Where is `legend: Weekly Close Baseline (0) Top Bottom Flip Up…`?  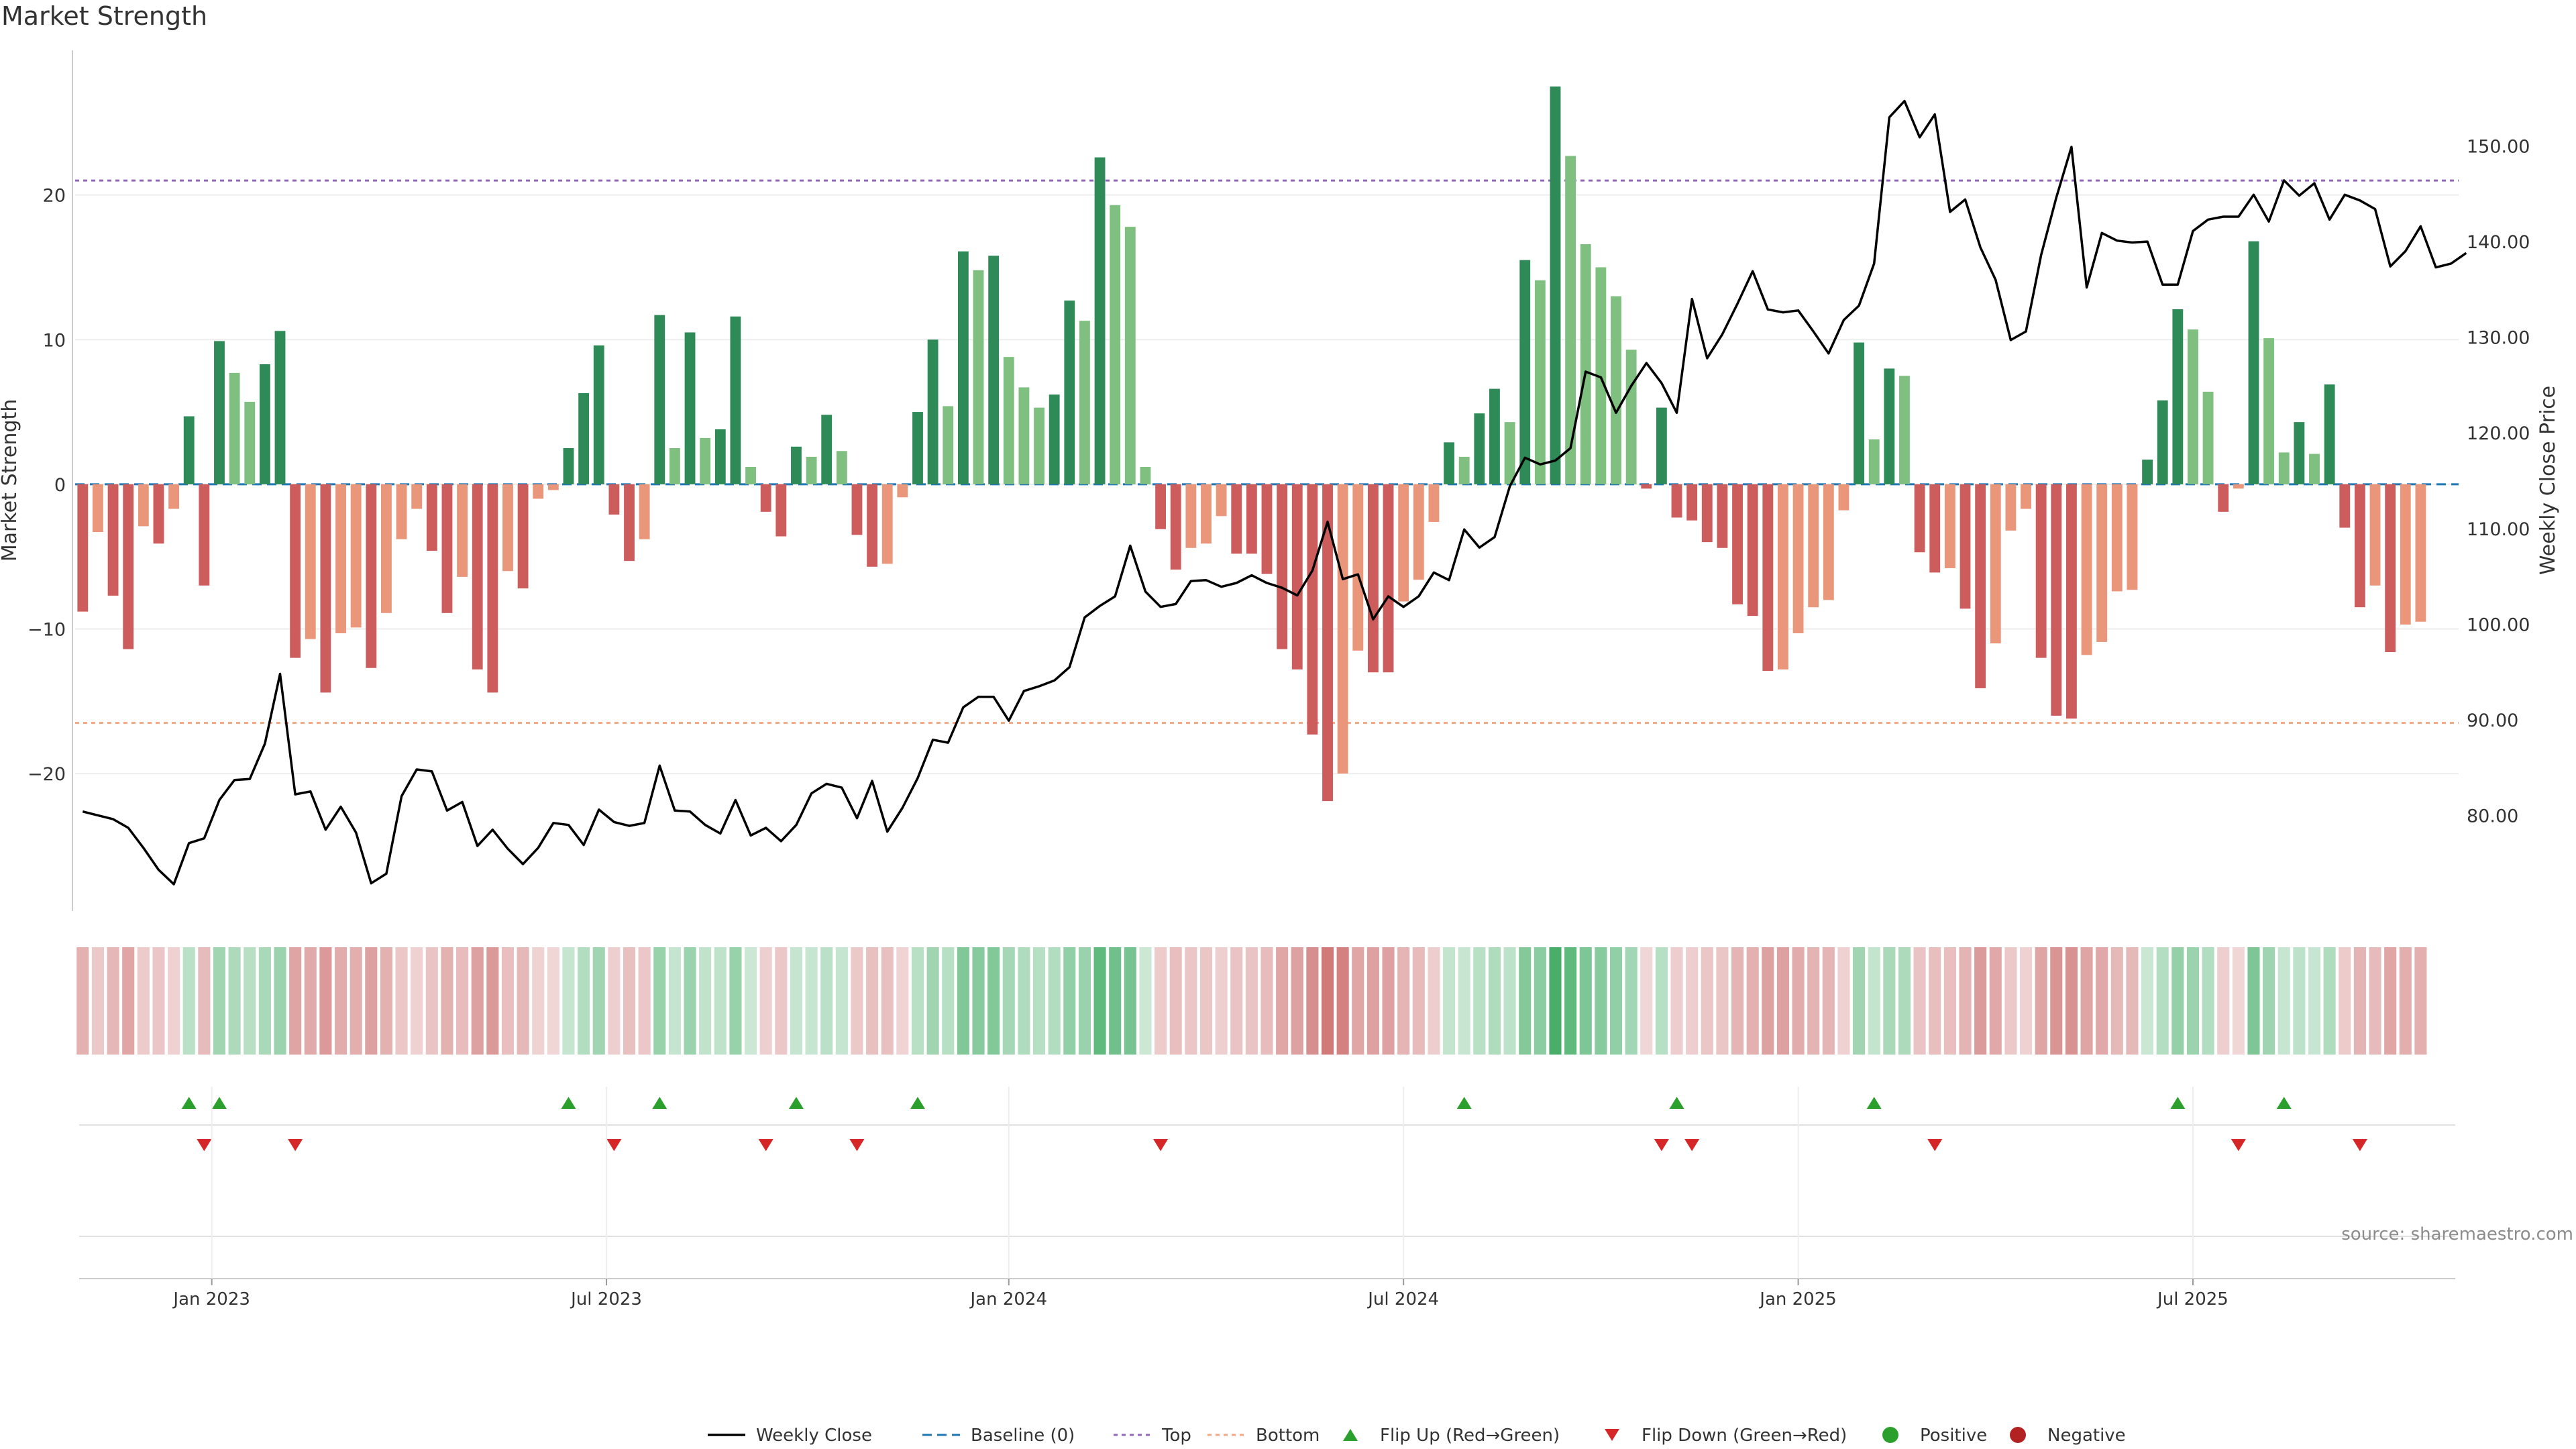
legend: Weekly Close Baseline (0) Top Bottom Flip Up… is located at coordinates (1417, 1436).